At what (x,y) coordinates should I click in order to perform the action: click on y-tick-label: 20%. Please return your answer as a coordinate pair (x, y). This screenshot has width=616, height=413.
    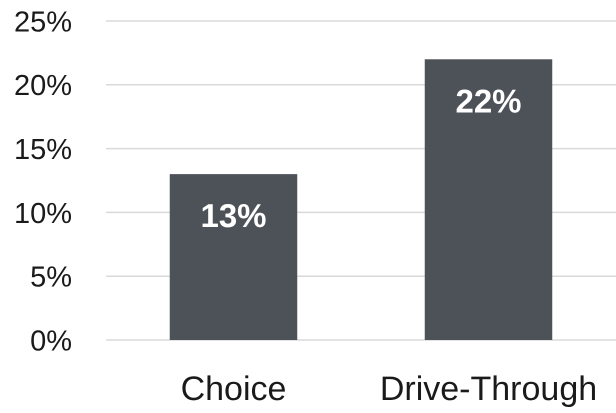
    Looking at the image, I should click on (43, 86).